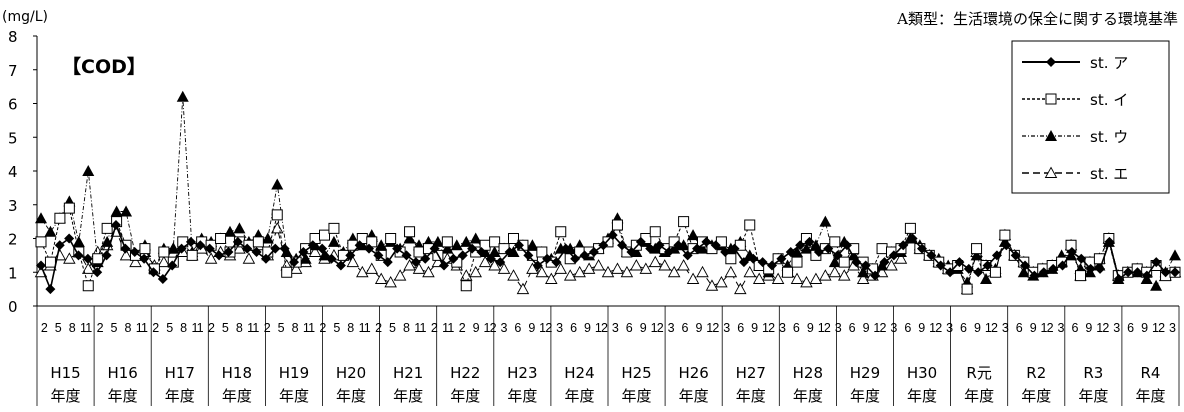 This screenshot has height=412, width=1184. What do you see at coordinates (1150, 373) in the screenshot?
I see `fiscal-year-label: R4` at bounding box center [1150, 373].